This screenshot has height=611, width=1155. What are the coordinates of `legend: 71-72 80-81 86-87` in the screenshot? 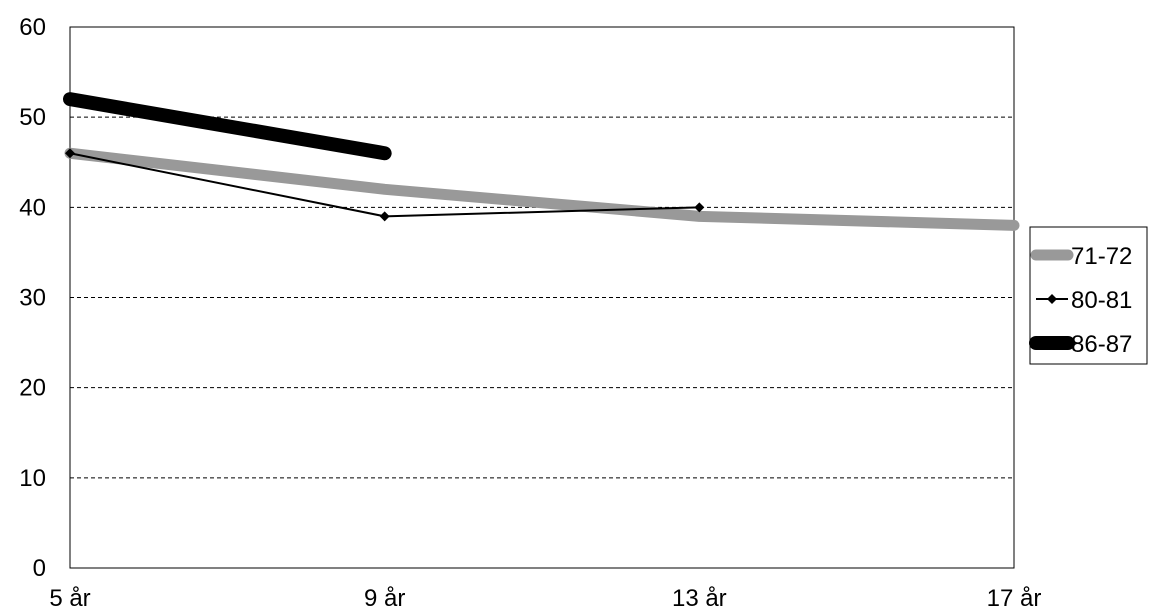 It's located at (1088, 295).